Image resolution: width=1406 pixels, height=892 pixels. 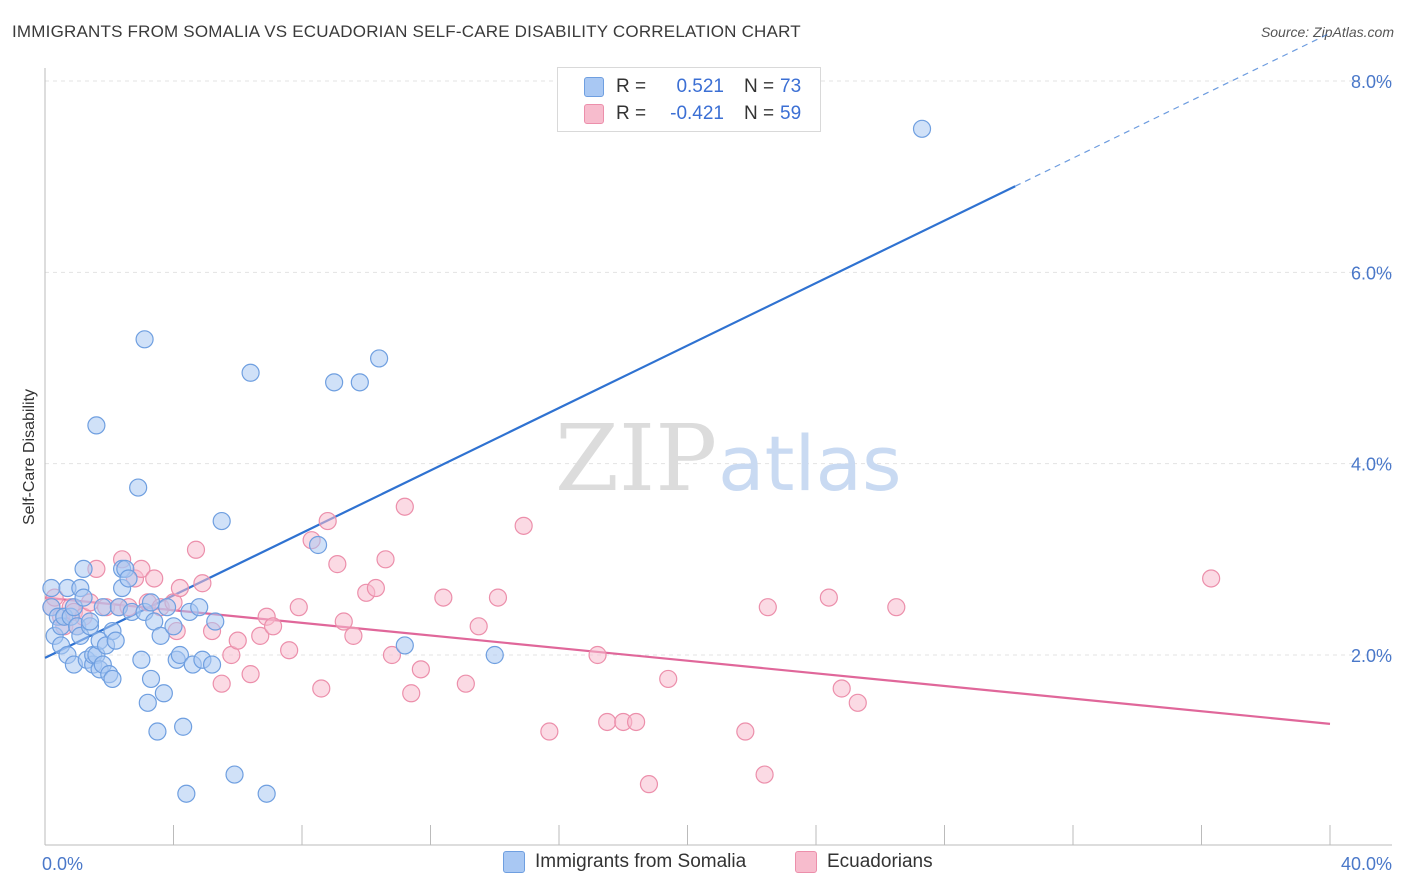 I want to click on correlation-legend: R = 0.521 N = 73 R = -0.421 N = 59, so click(x=689, y=99).